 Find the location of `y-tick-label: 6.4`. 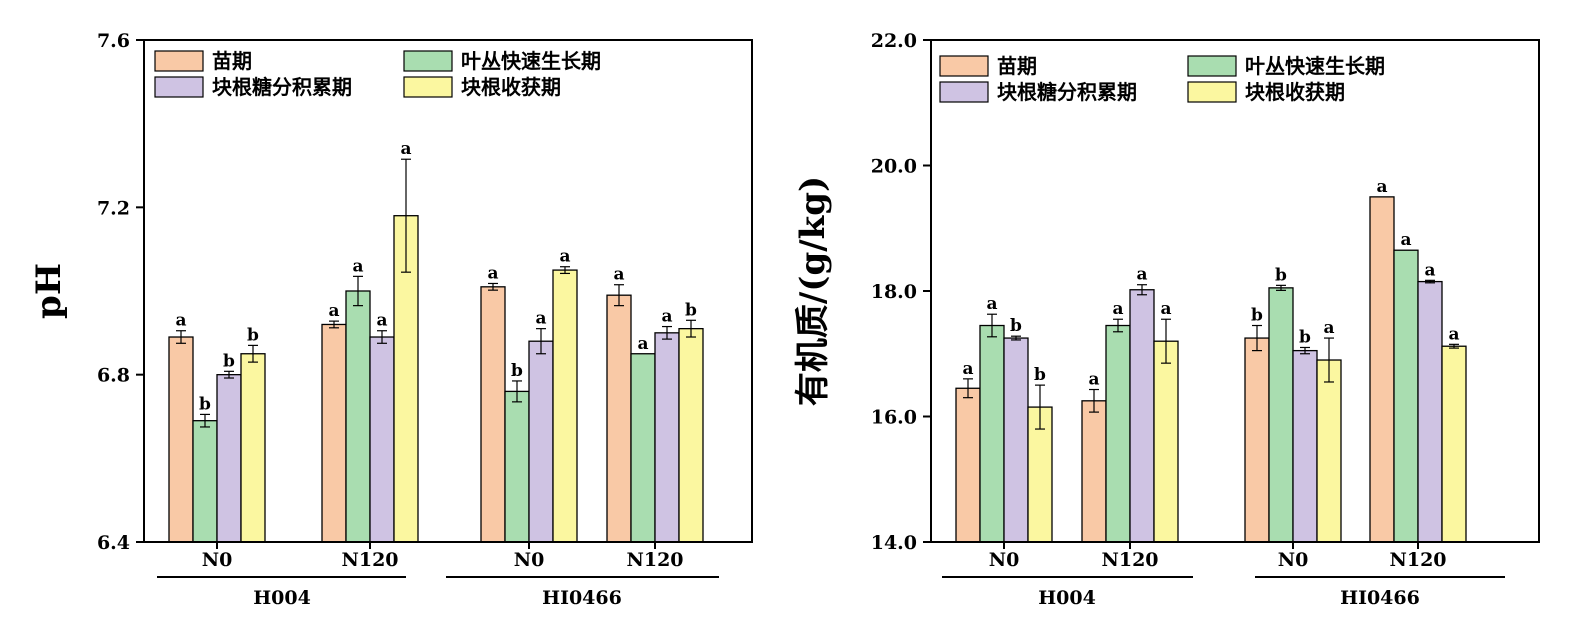

y-tick-label: 6.4 is located at coordinates (113, 543).